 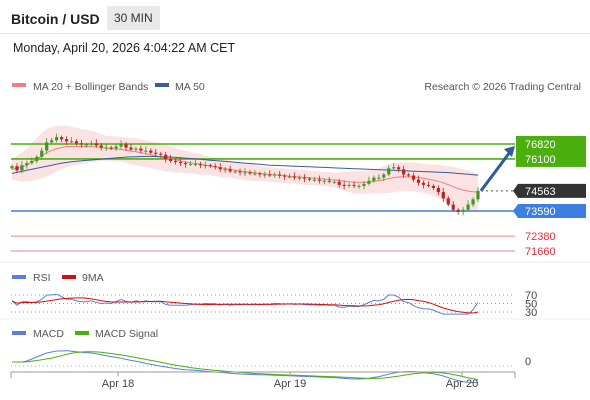 What do you see at coordinates (540, 192) in the screenshot?
I see `current-price-label-text: 74563` at bounding box center [540, 192].